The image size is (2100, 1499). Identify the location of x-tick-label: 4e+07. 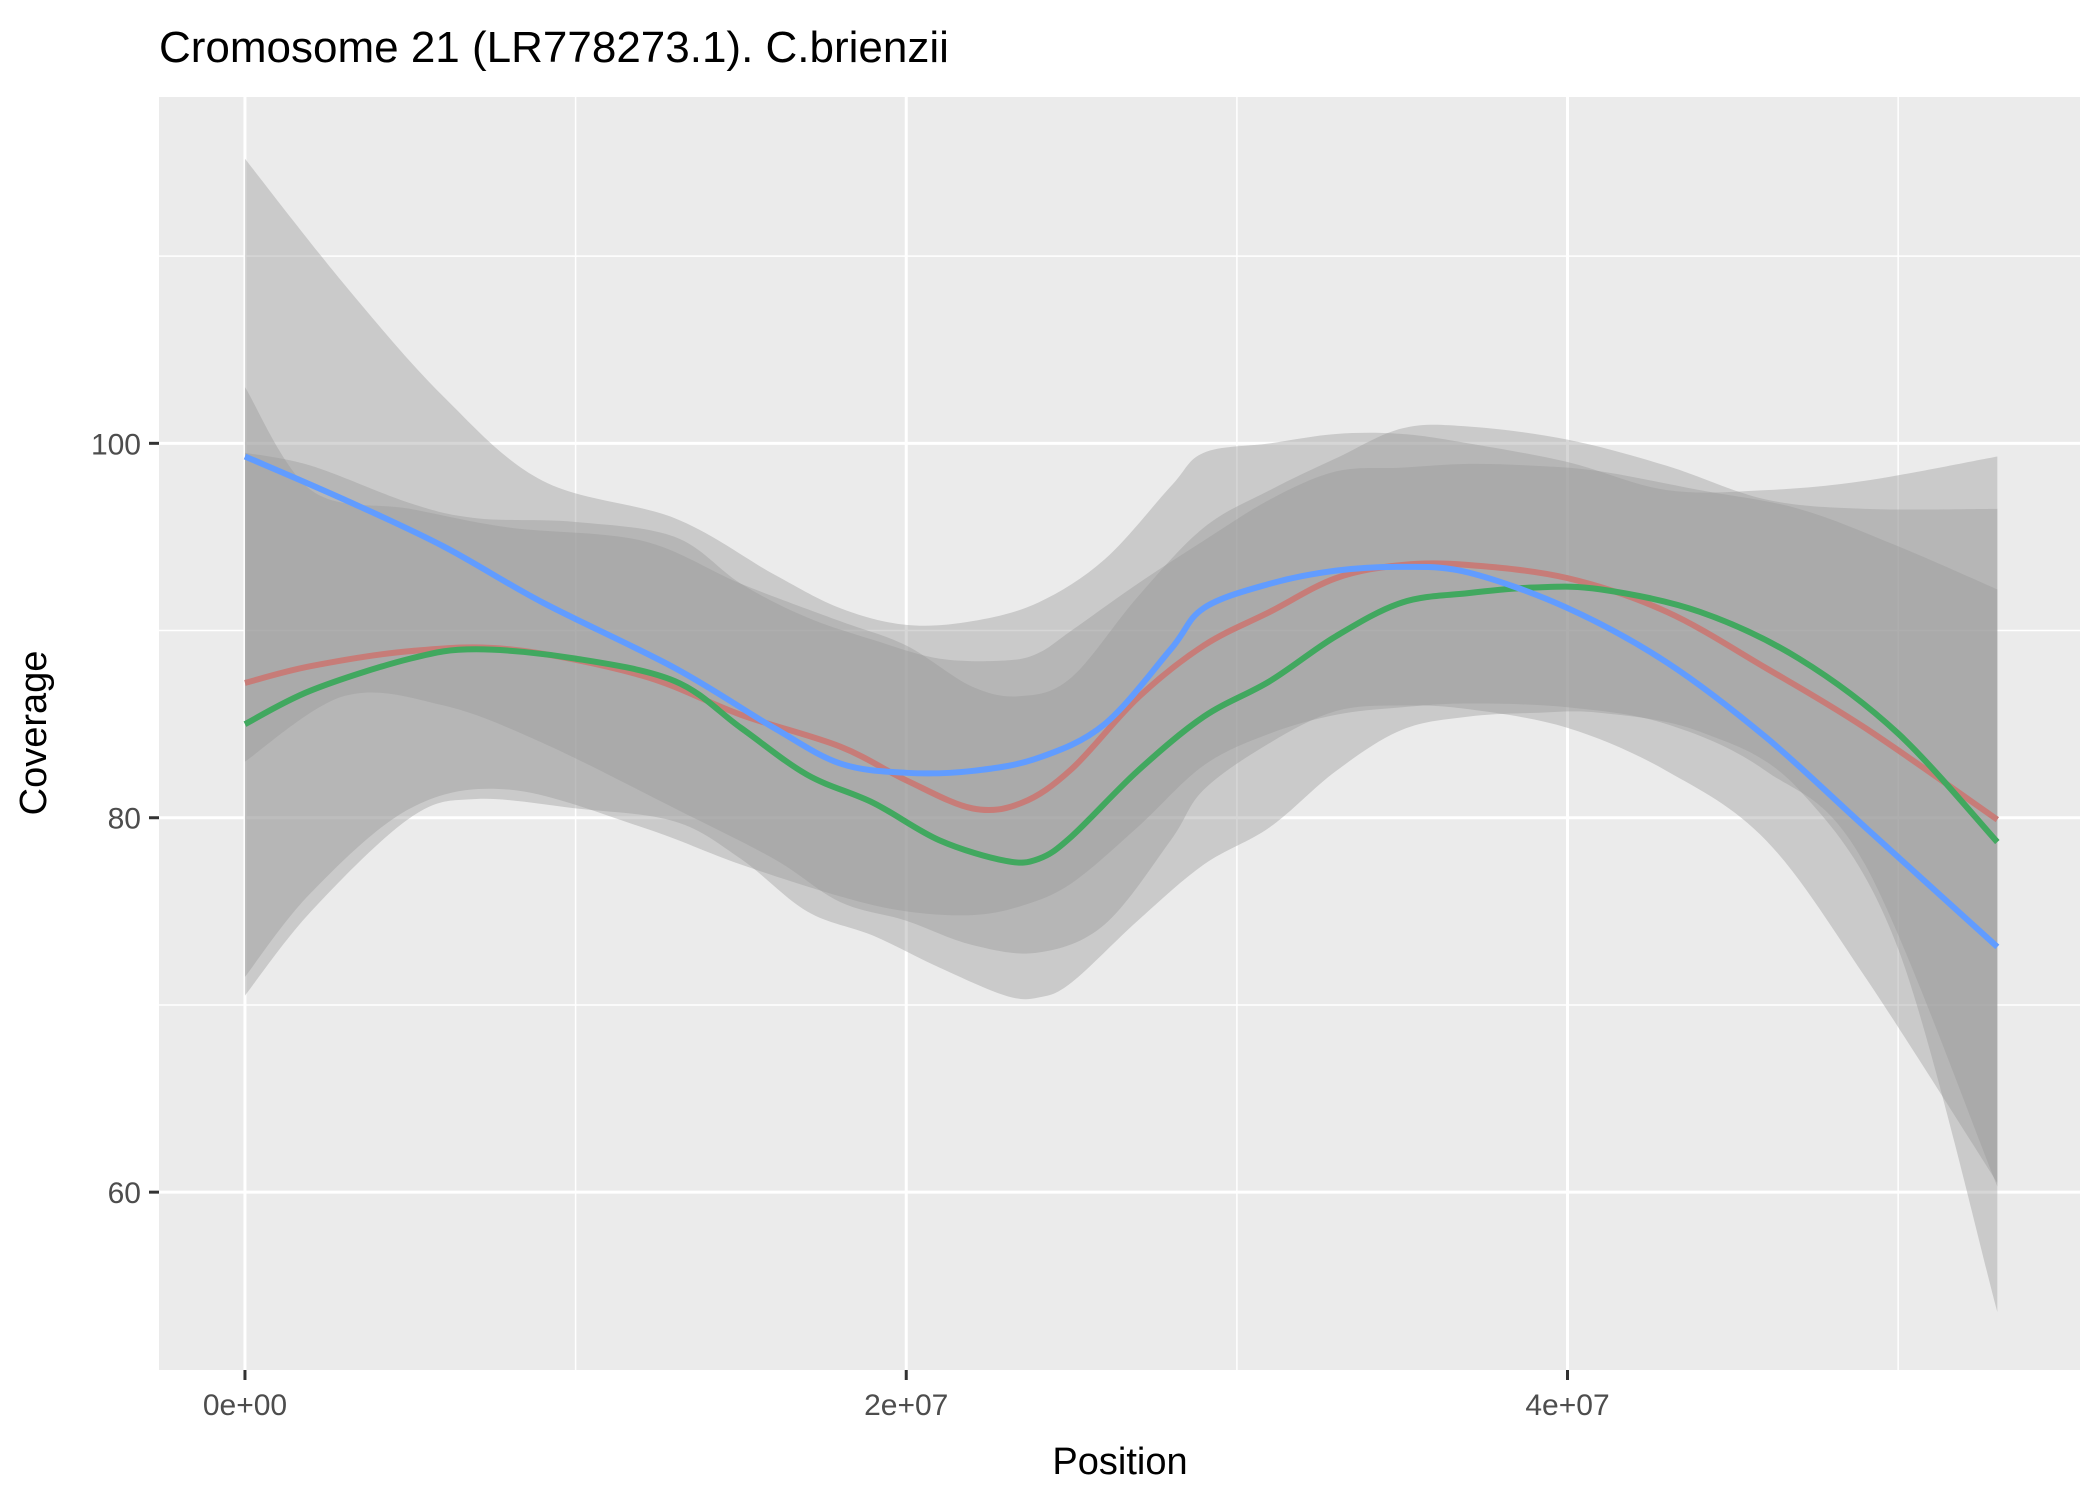
(1567, 1405).